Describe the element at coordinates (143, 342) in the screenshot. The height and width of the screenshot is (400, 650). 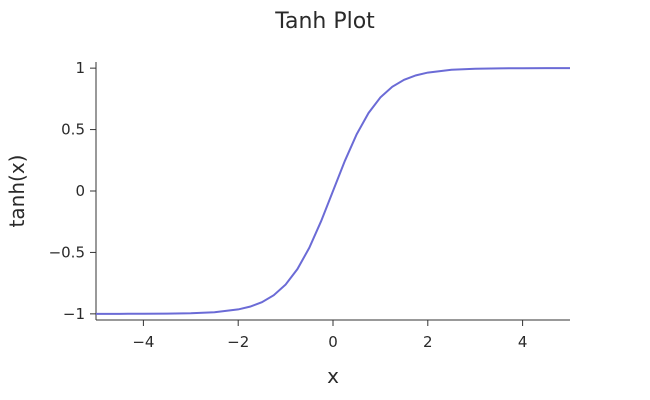
I see `x-tick-label: −4` at that location.